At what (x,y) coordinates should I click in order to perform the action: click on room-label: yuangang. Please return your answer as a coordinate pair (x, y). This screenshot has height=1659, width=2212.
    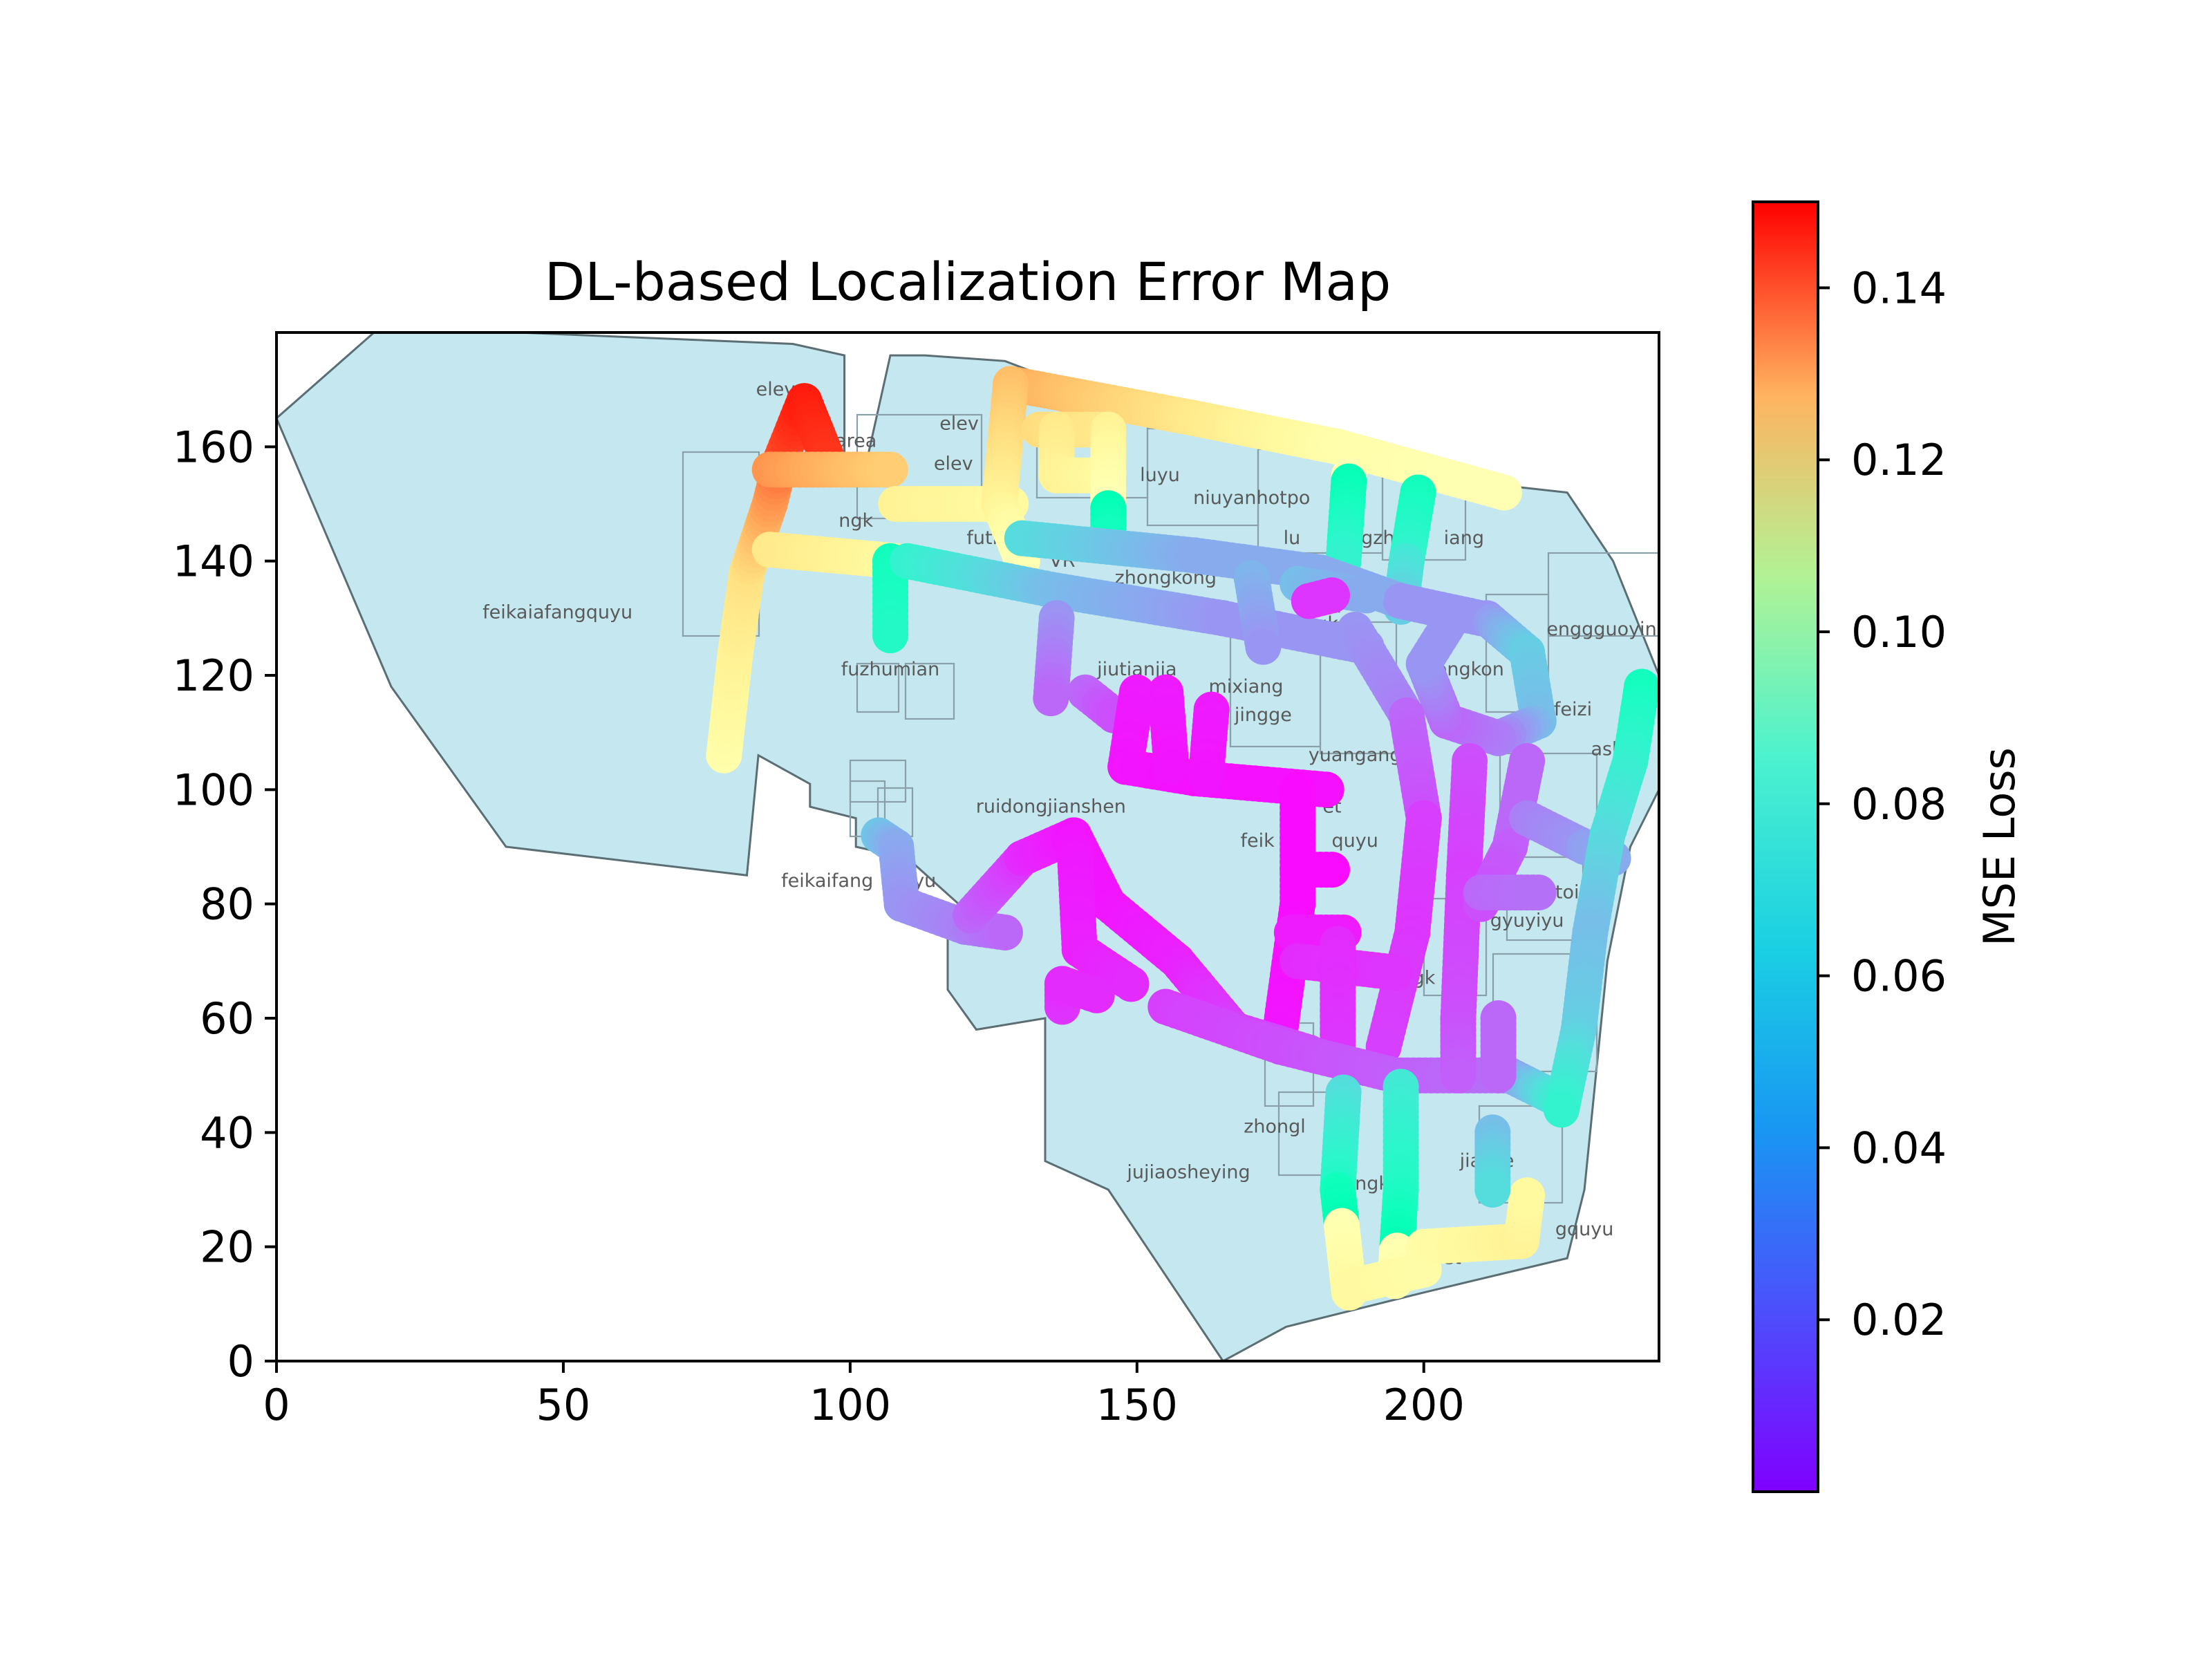
    Looking at the image, I should click on (1356, 755).